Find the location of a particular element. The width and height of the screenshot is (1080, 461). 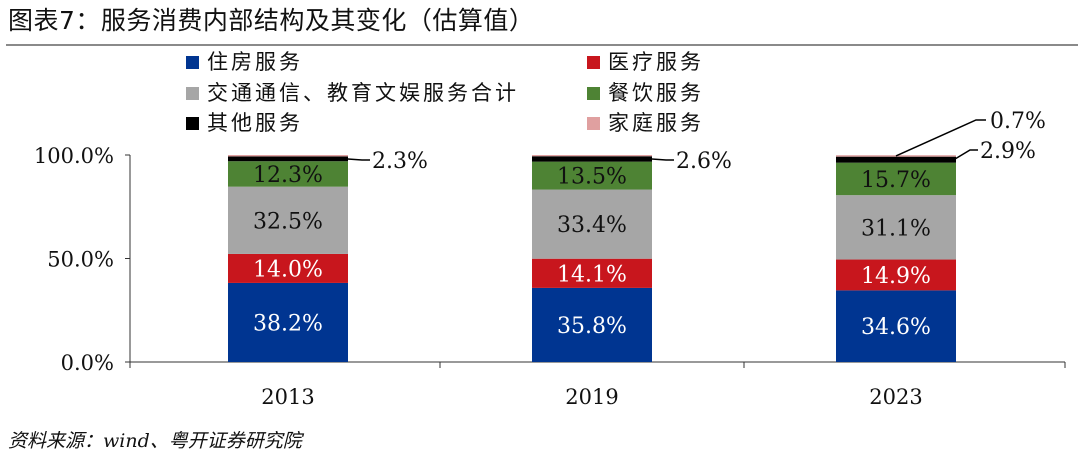

data-label: 14.1% is located at coordinates (592, 274).